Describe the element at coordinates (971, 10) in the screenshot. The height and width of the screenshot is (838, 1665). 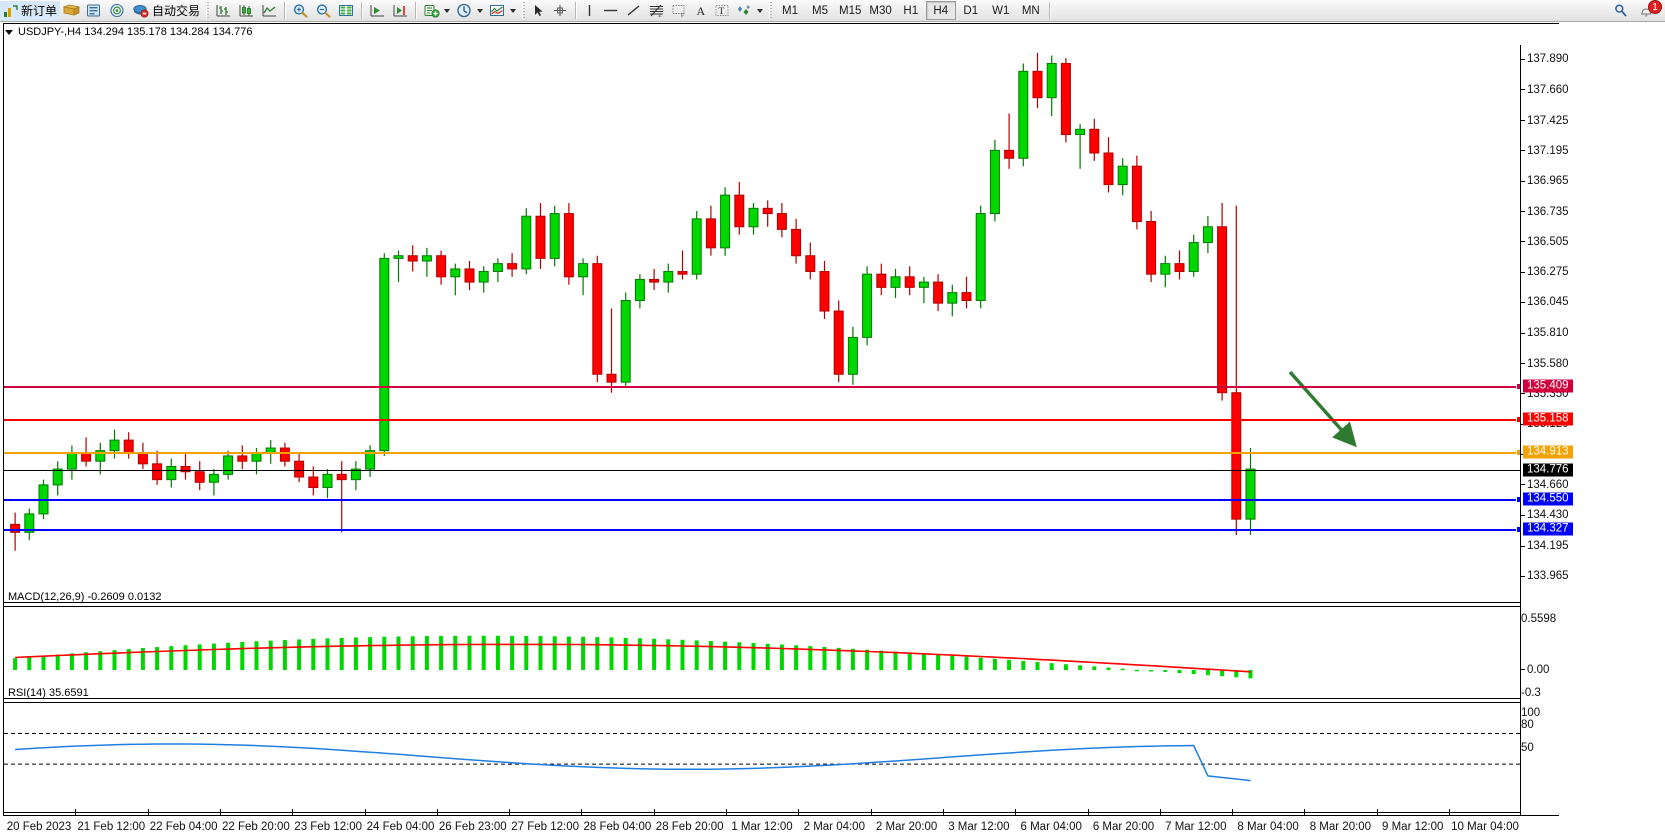
I see `timeframe-d1: D1` at that location.